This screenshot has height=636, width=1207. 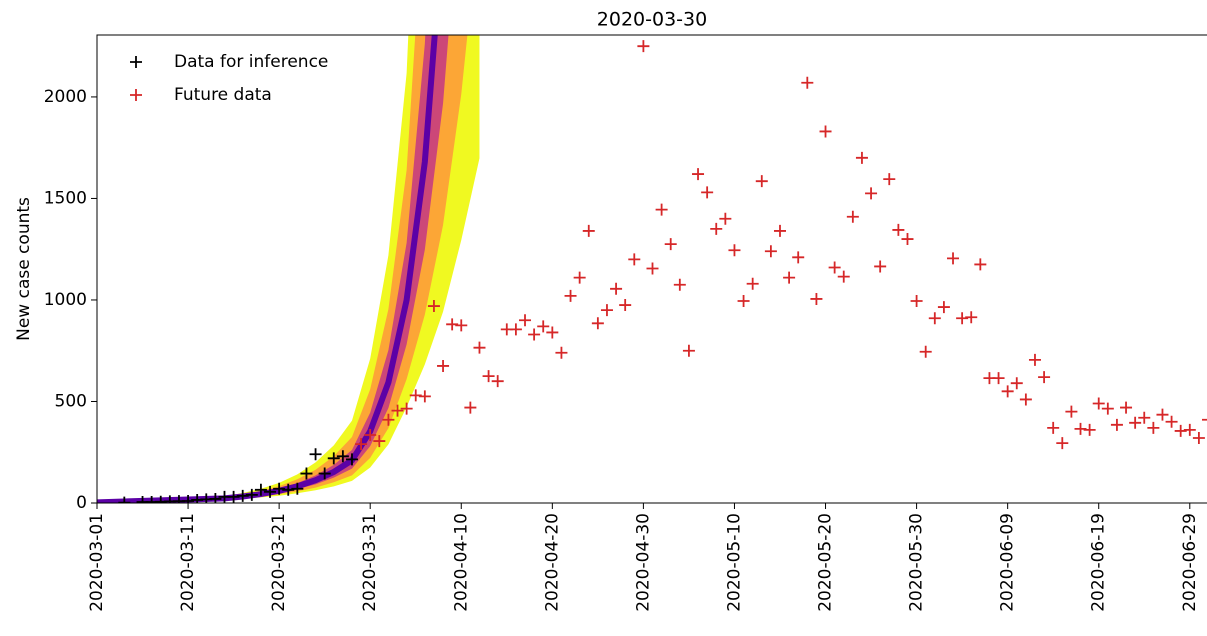 What do you see at coordinates (917, 562) in the screenshot?
I see `x-tick-label: 2020-05-30` at bounding box center [917, 562].